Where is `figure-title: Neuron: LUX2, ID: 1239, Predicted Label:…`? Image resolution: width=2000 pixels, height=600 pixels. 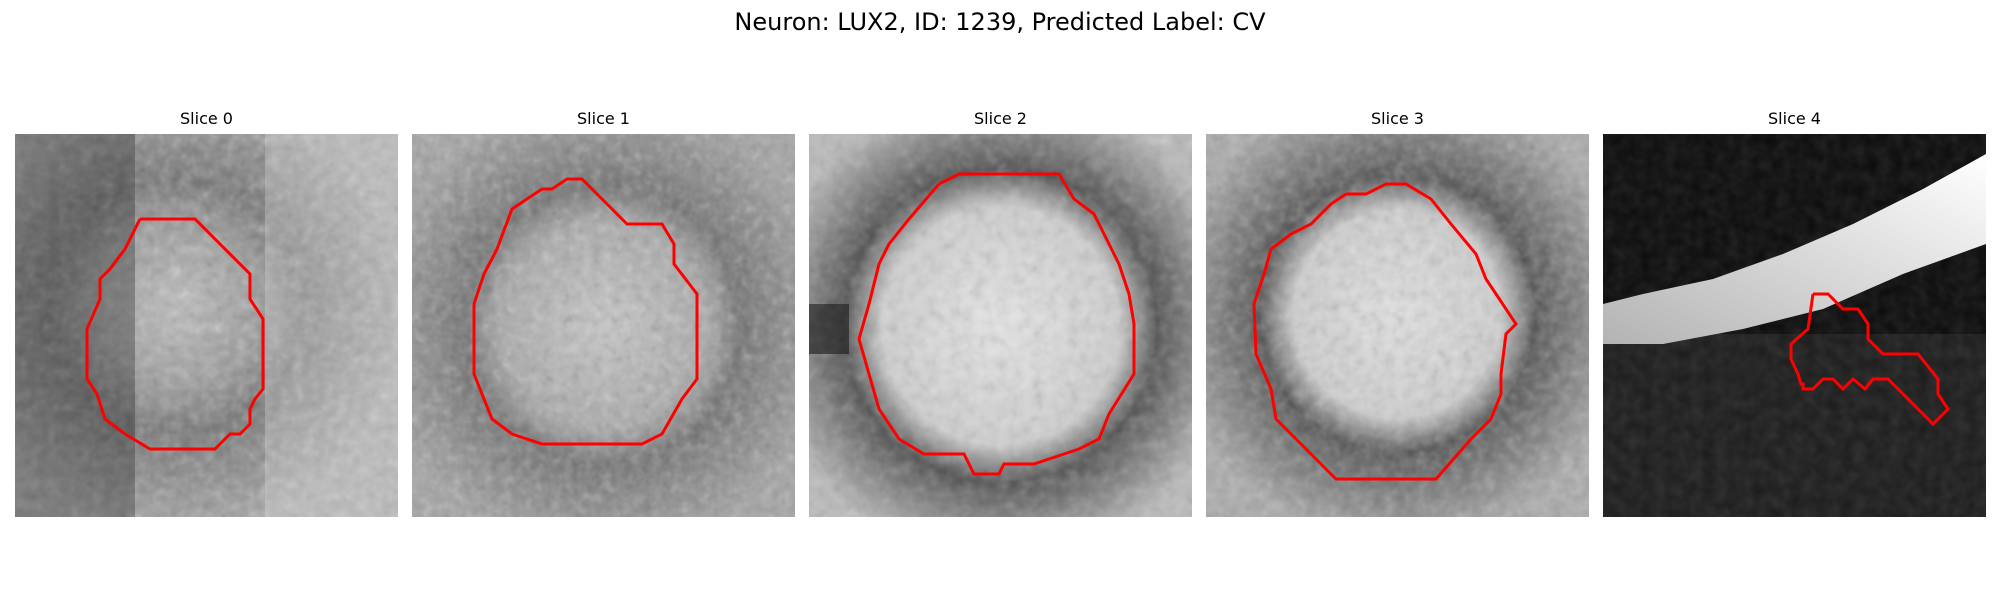
figure-title: Neuron: LUX2, ID: 1239, Predicted Label:… is located at coordinates (1000, 22).